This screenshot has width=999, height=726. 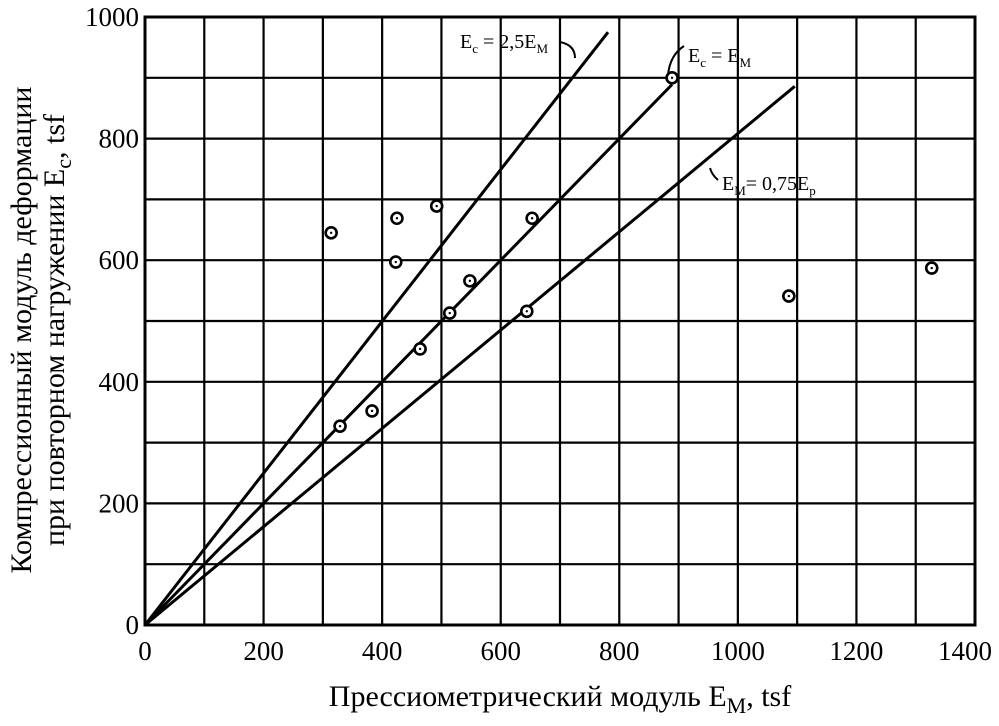 What do you see at coordinates (965, 651) in the screenshot?
I see `x-tick-label: 1400` at bounding box center [965, 651].